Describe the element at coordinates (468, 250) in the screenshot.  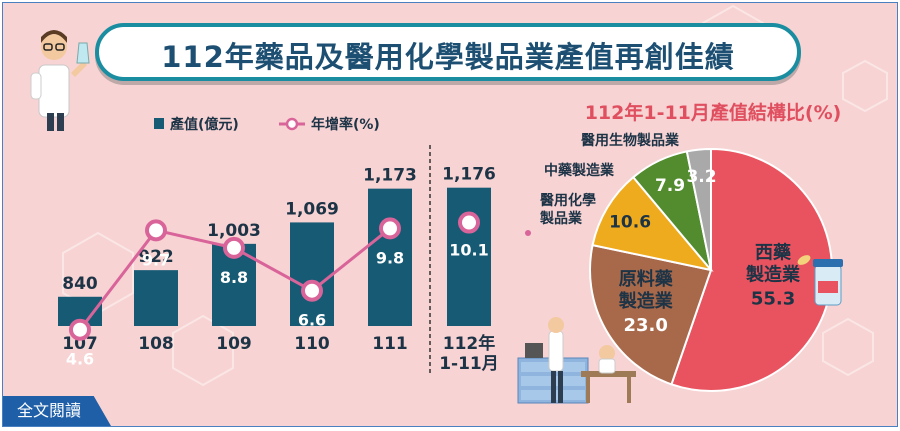
I see `growth-value-label: 10.1` at that location.